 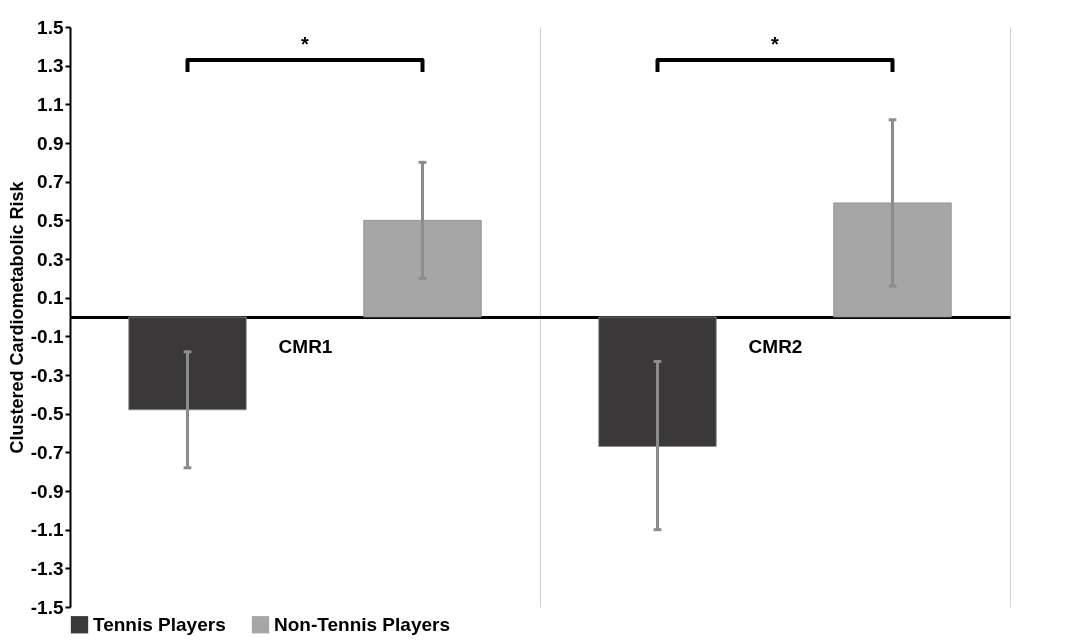 I want to click on y-tick-label: 0.7, so click(x=50, y=182).